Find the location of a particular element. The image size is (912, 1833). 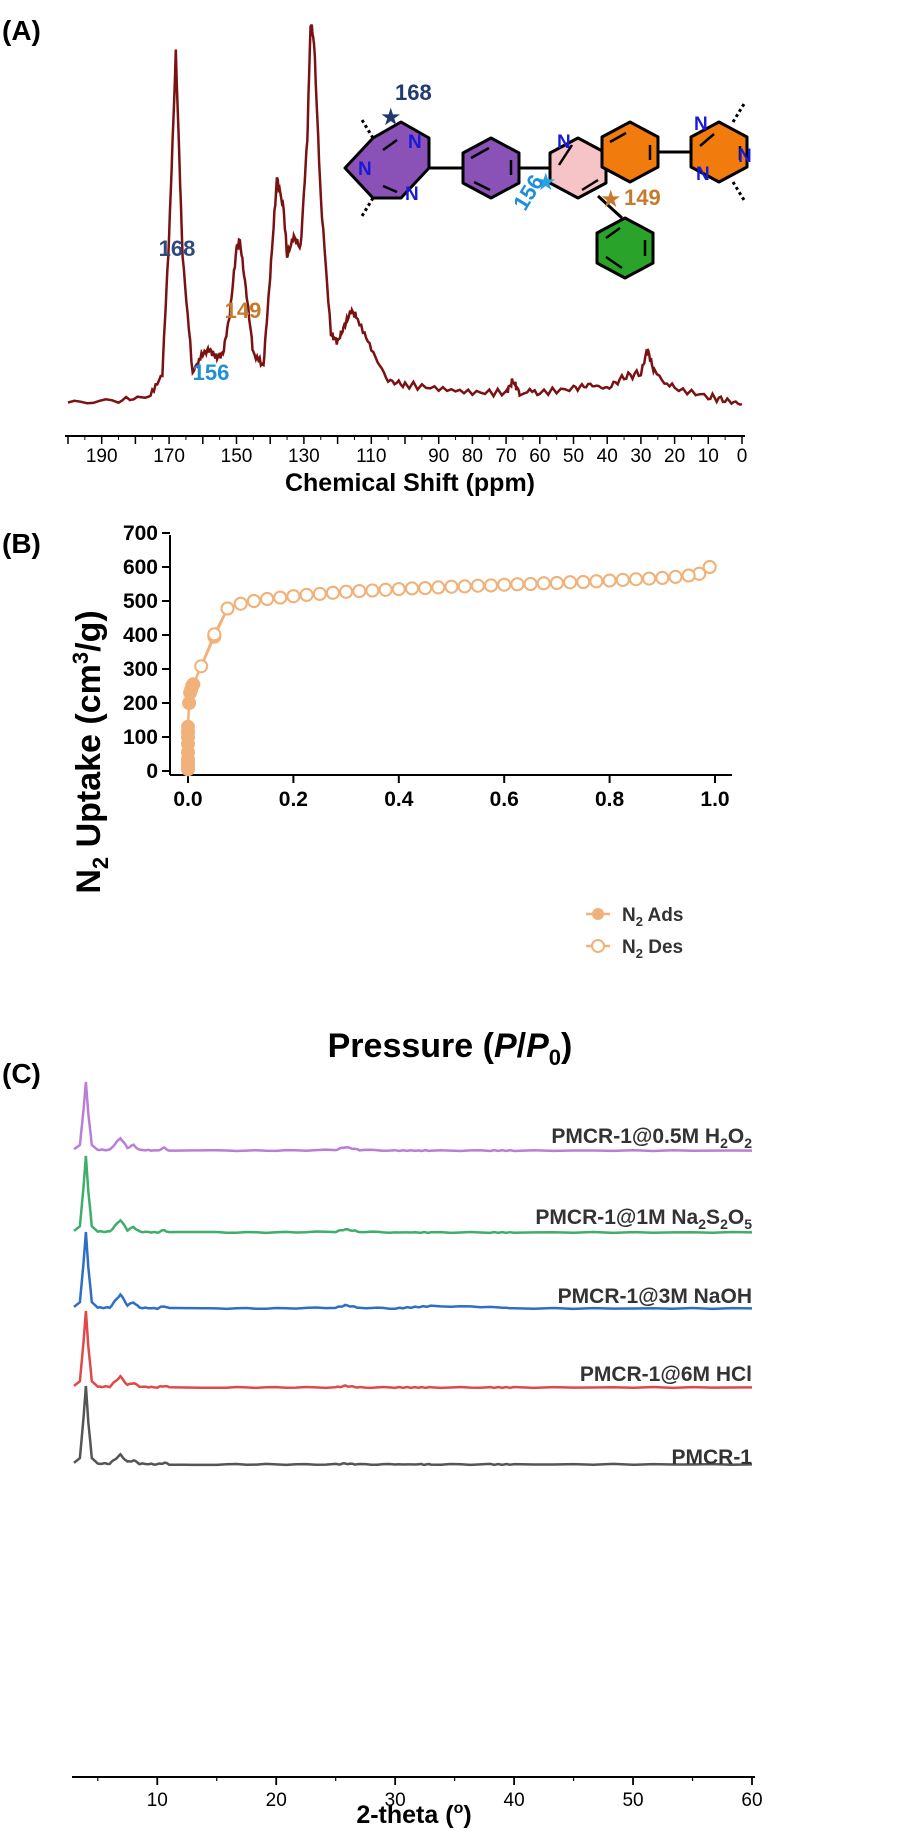

ads-data-point is located at coordinates (188, 726).